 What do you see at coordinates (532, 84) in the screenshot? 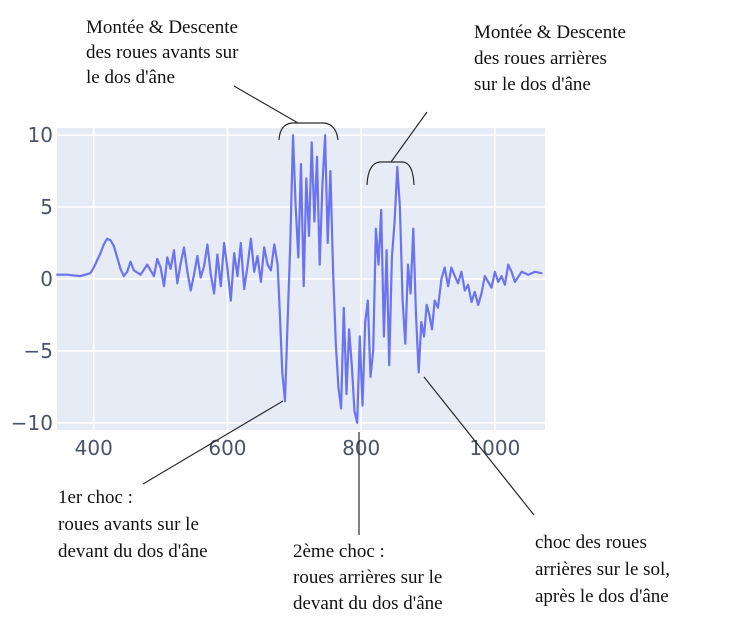
I see `annotation-rear-wheels-line: sur le dos d'âne` at bounding box center [532, 84].